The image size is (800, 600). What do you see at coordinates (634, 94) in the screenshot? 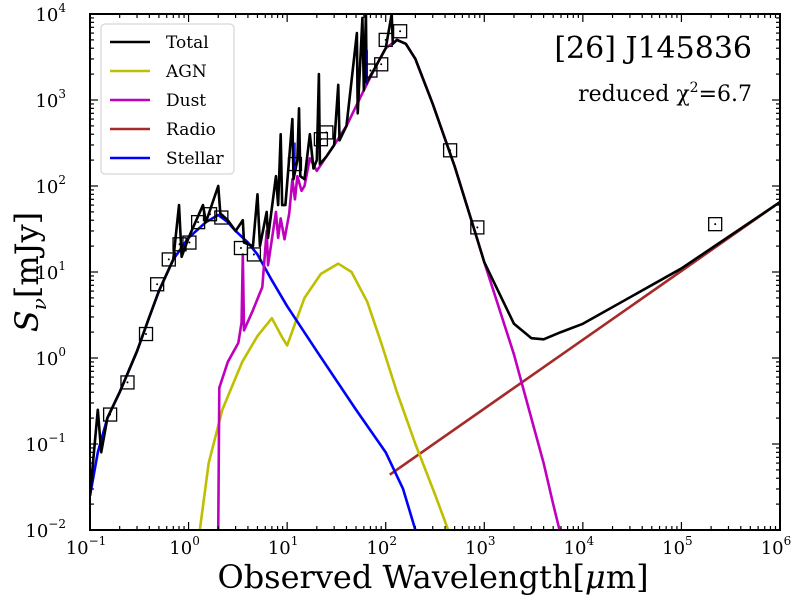
I see `annotation-prefix: reduced χ` at bounding box center [634, 94].